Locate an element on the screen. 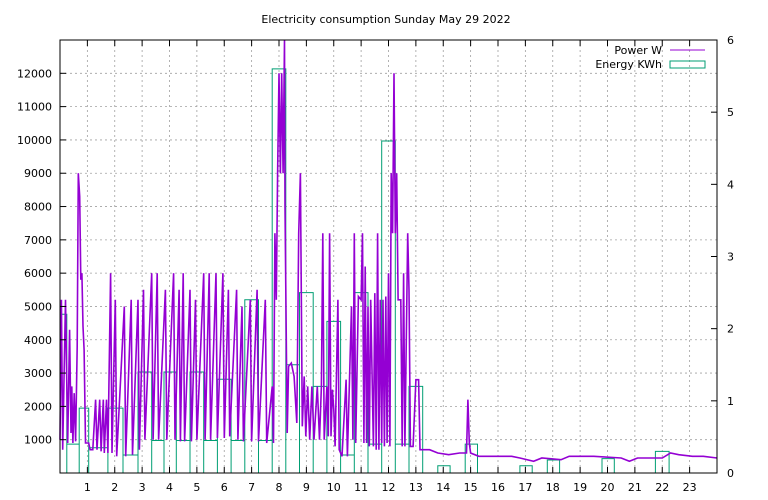 This screenshot has height=500, width=768. legend-label-energy: Energy KWh is located at coordinates (628, 64).